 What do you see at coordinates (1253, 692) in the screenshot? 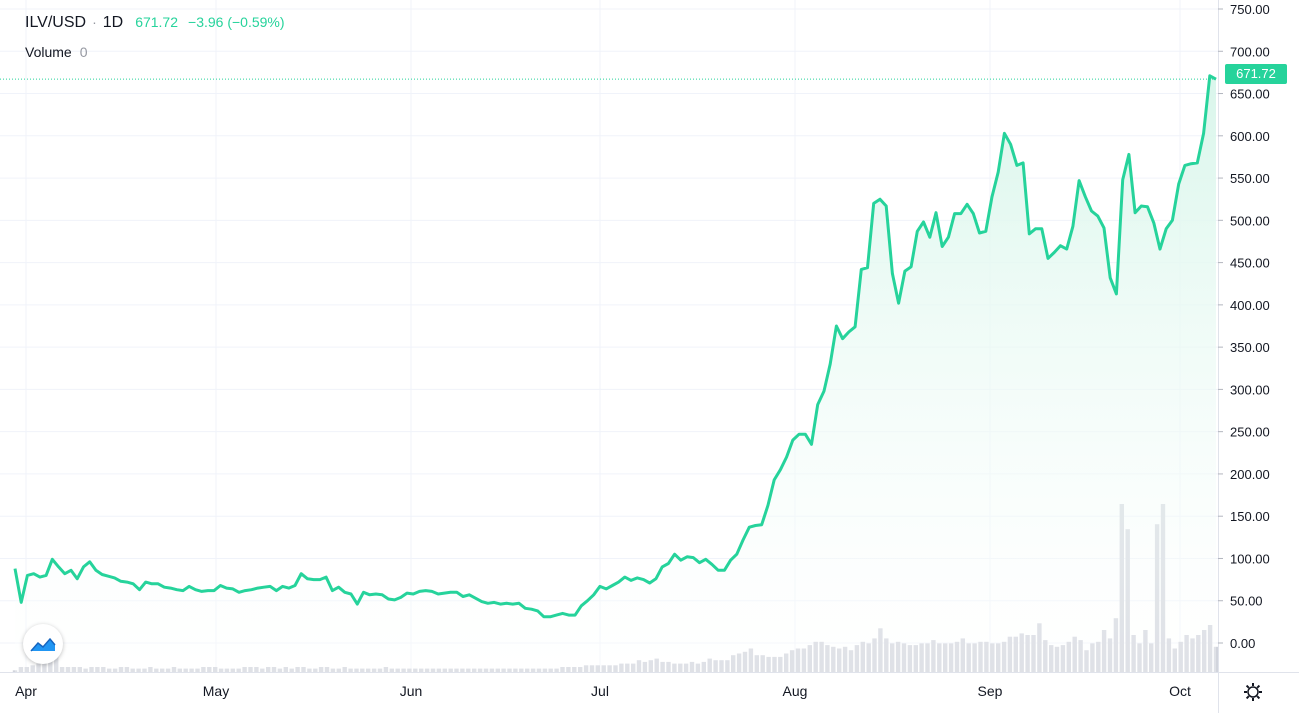
I see `gear-icon` at bounding box center [1253, 692].